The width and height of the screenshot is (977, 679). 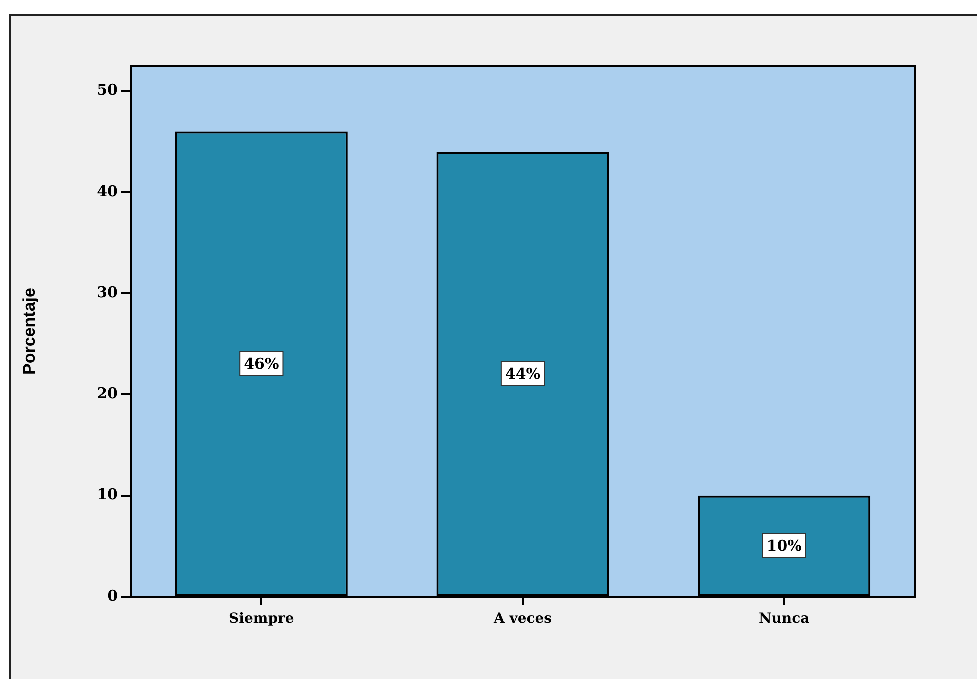 I want to click on x-tick-label: A veces, so click(x=522, y=619).